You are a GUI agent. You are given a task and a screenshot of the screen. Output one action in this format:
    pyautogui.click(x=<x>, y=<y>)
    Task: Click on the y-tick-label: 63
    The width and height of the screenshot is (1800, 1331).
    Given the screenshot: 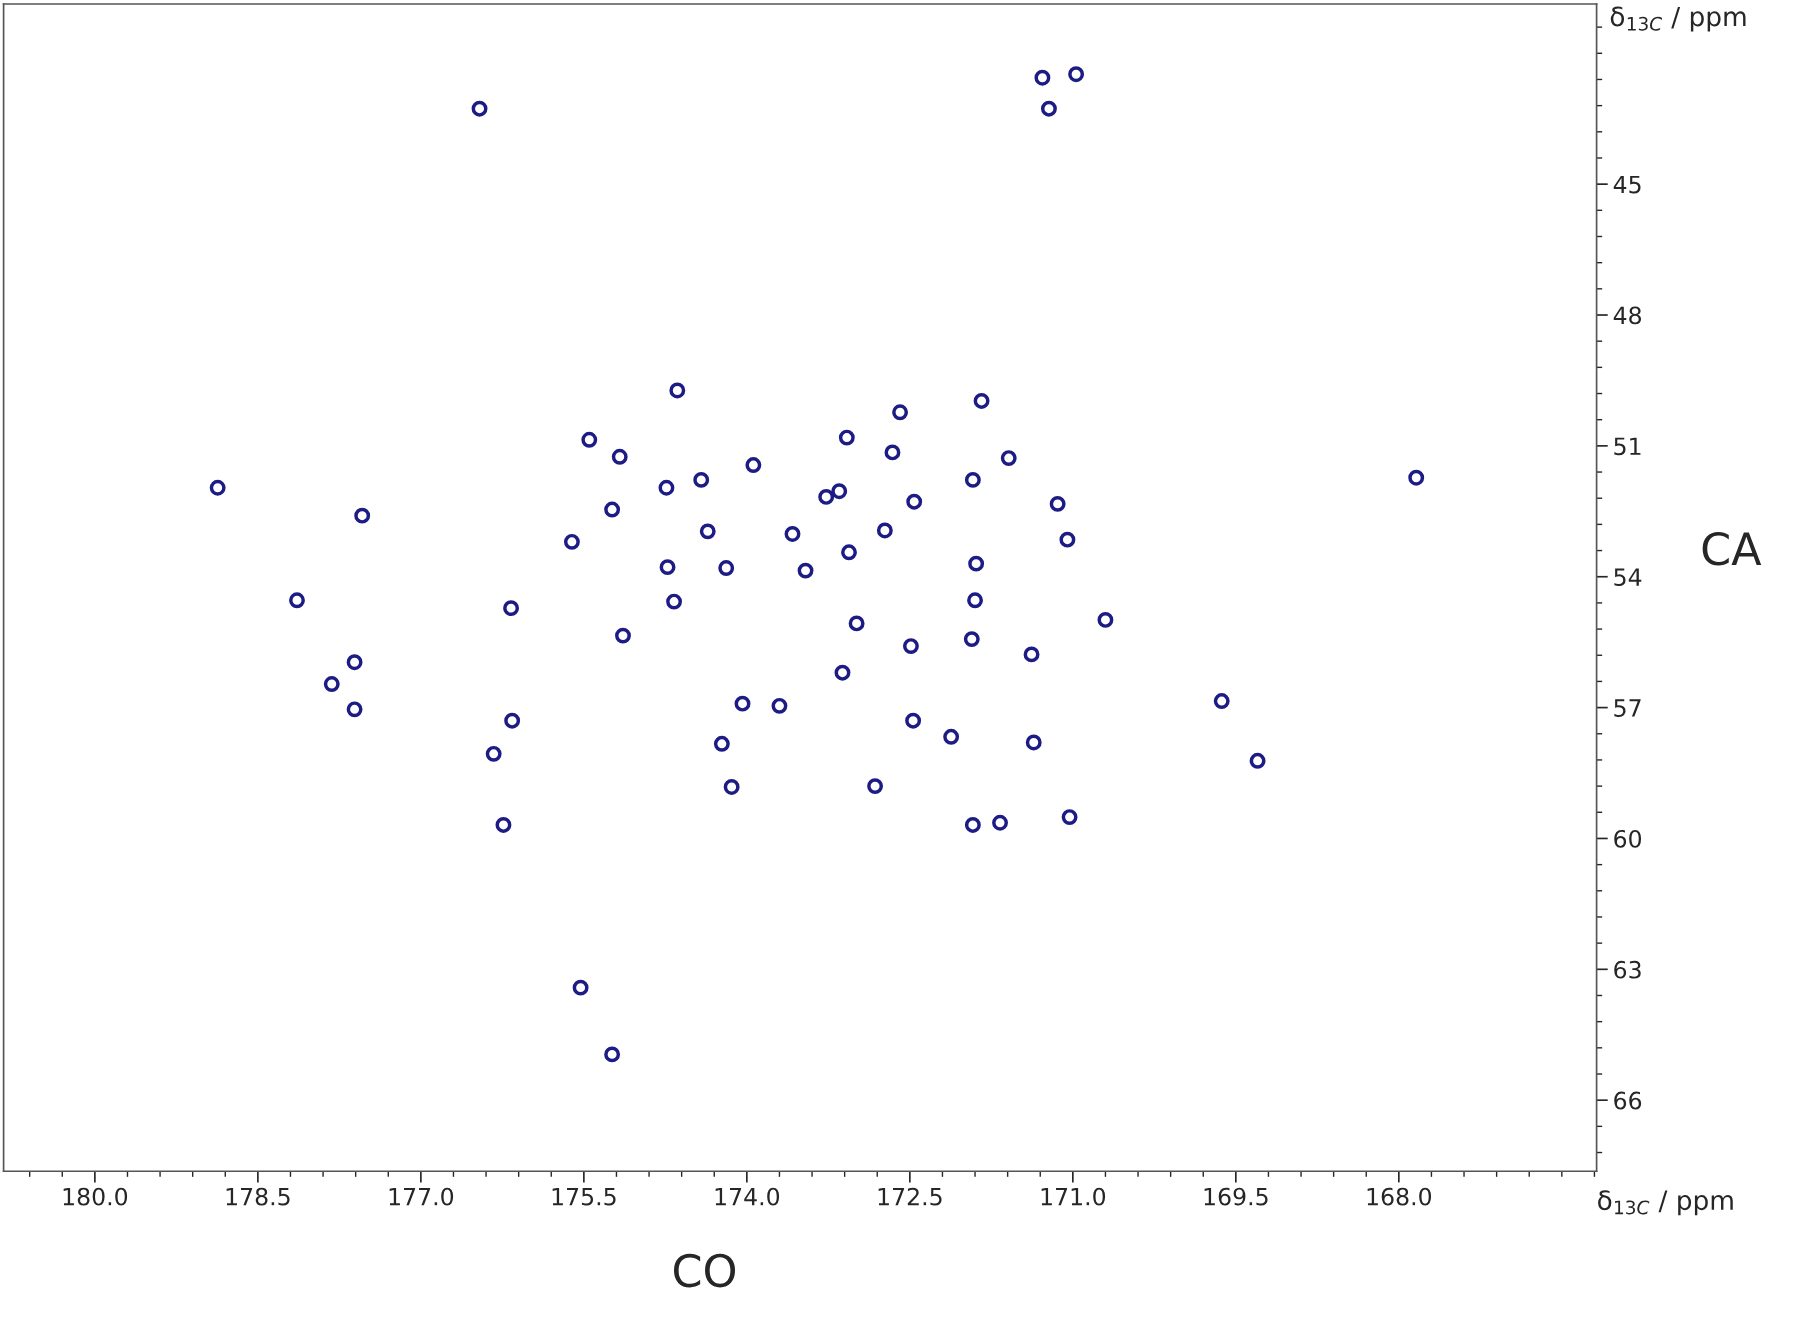 What is the action you would take?
    pyautogui.click(x=1627, y=969)
    